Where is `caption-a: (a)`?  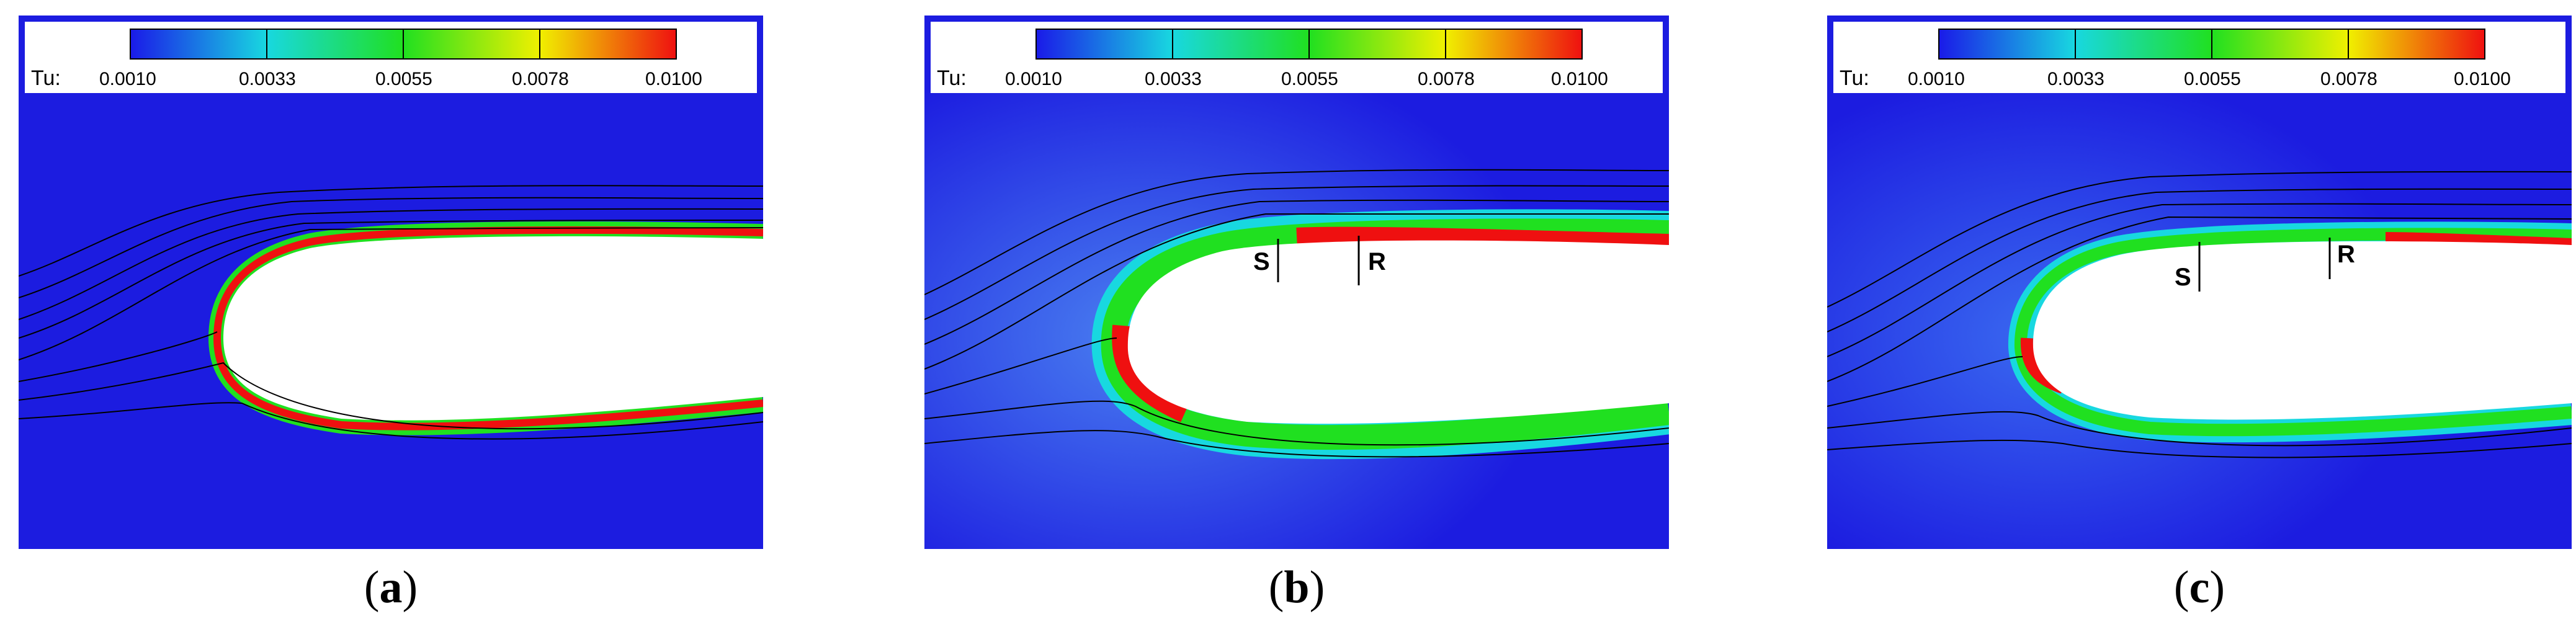
caption-a: (a) is located at coordinates (391, 587).